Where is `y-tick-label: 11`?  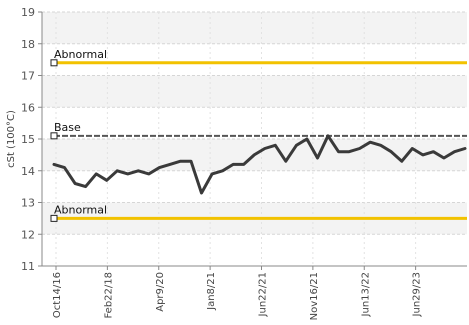
y-tick-label: 11 is located at coordinates (28, 266).